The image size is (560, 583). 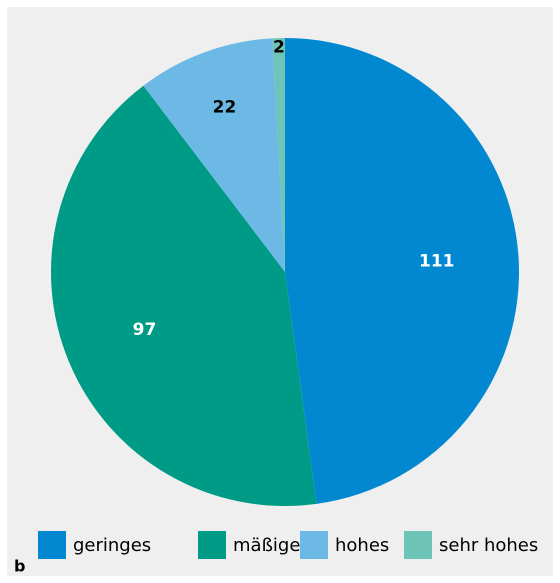 I want to click on legend-label: geringes, so click(x=112, y=545).